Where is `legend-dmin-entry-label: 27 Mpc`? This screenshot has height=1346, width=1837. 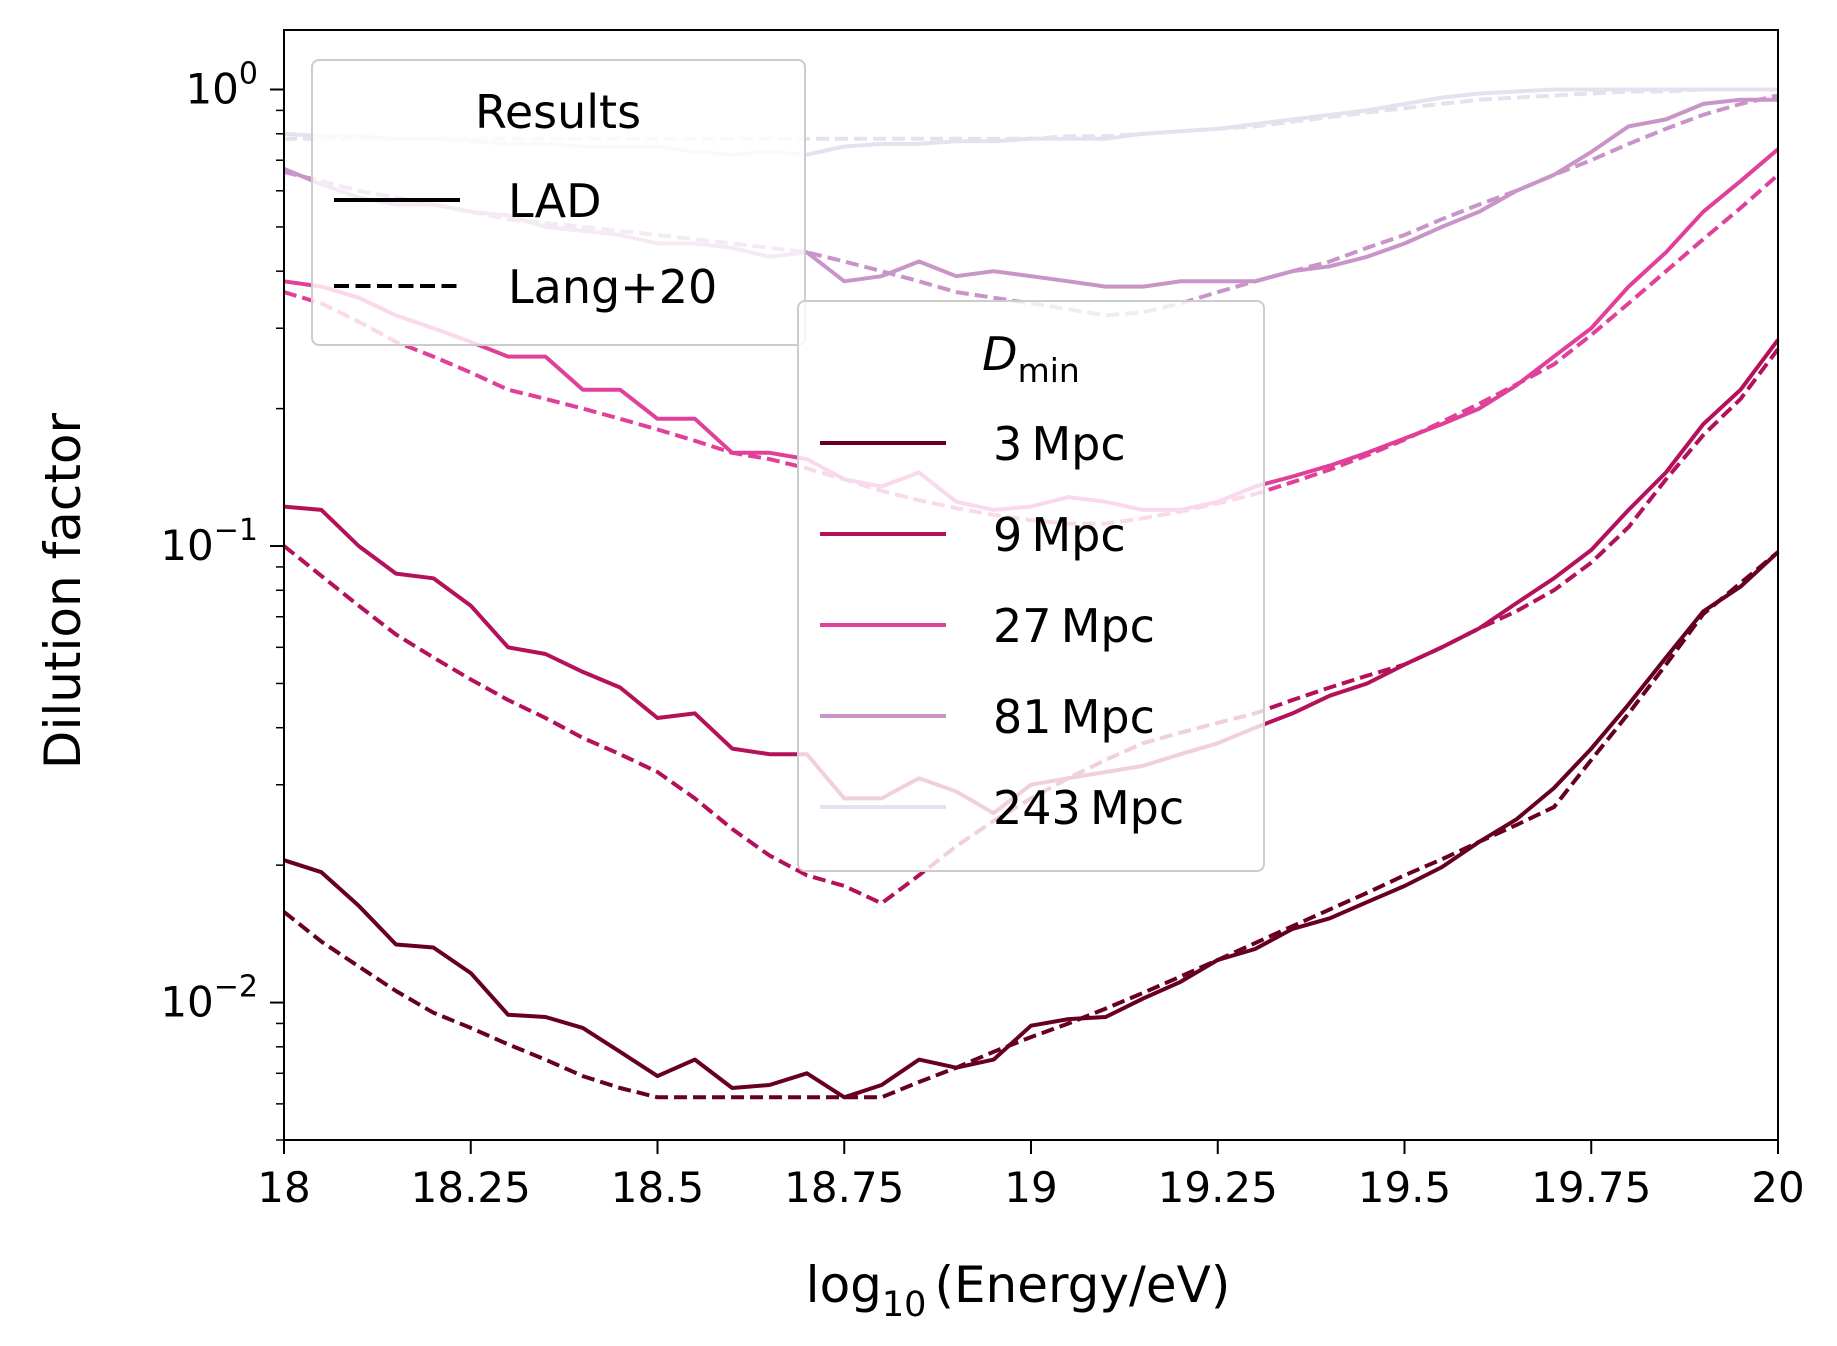
legend-dmin-entry-label: 27 Mpc is located at coordinates (1074, 626).